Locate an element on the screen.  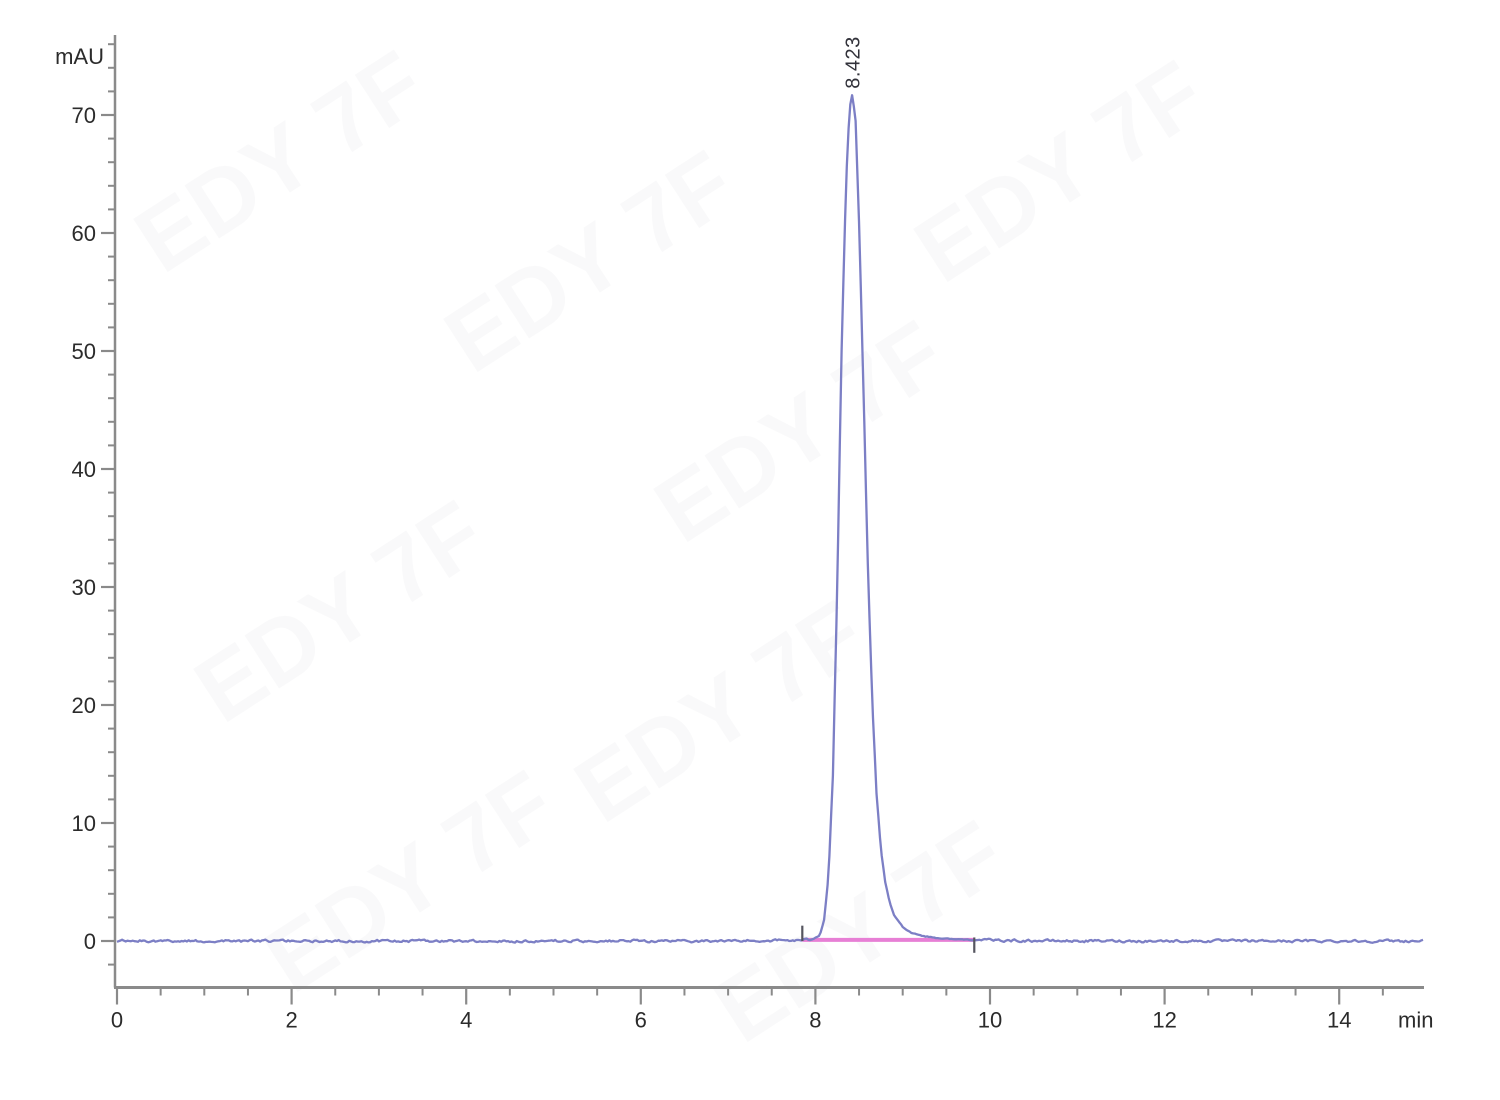
x-tick-label: 12 is located at coordinates (1164, 1020).